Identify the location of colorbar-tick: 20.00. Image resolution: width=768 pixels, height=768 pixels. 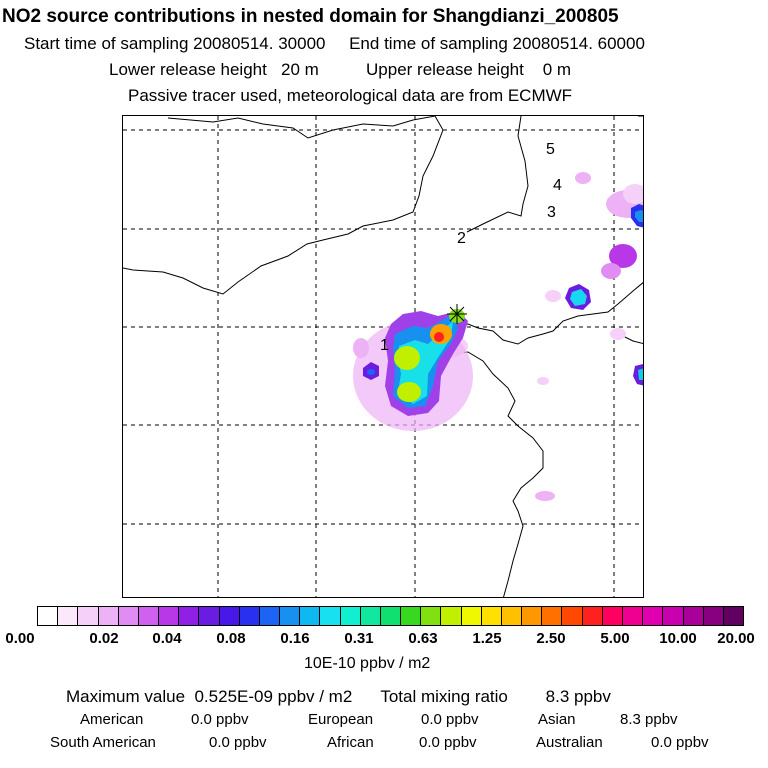
(736, 638).